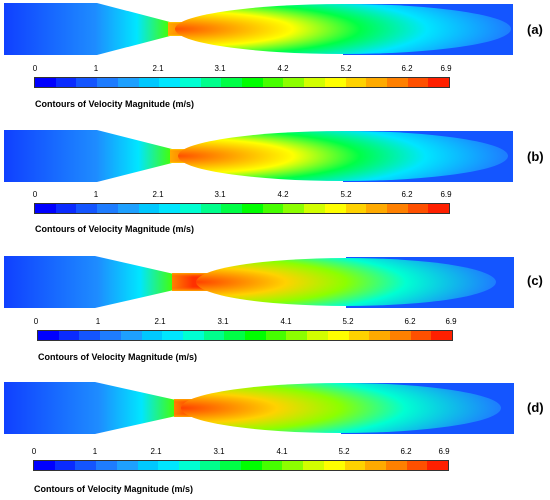 The image size is (550, 500). What do you see at coordinates (535, 156) in the screenshot?
I see `panel-label: (b)` at bounding box center [535, 156].